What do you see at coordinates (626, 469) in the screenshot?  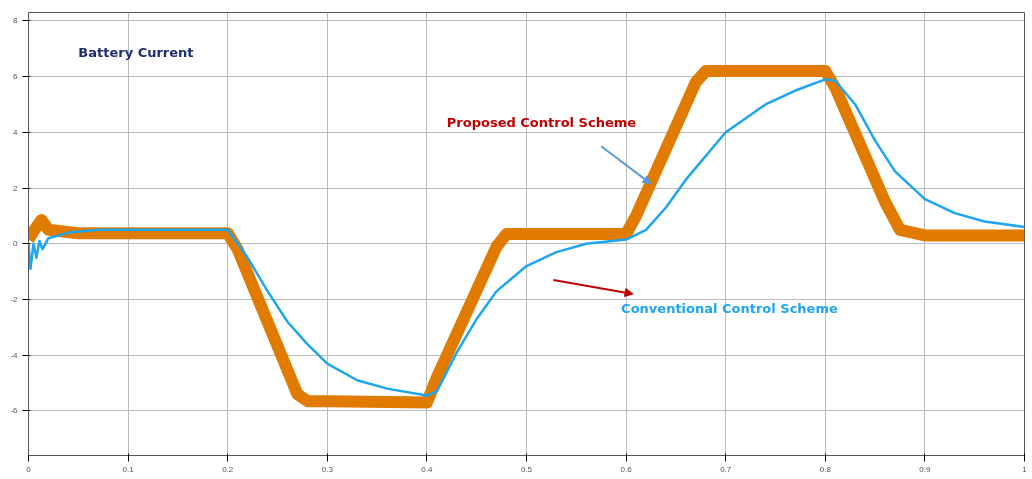 I see `x-tick-label: 0.6` at bounding box center [626, 469].